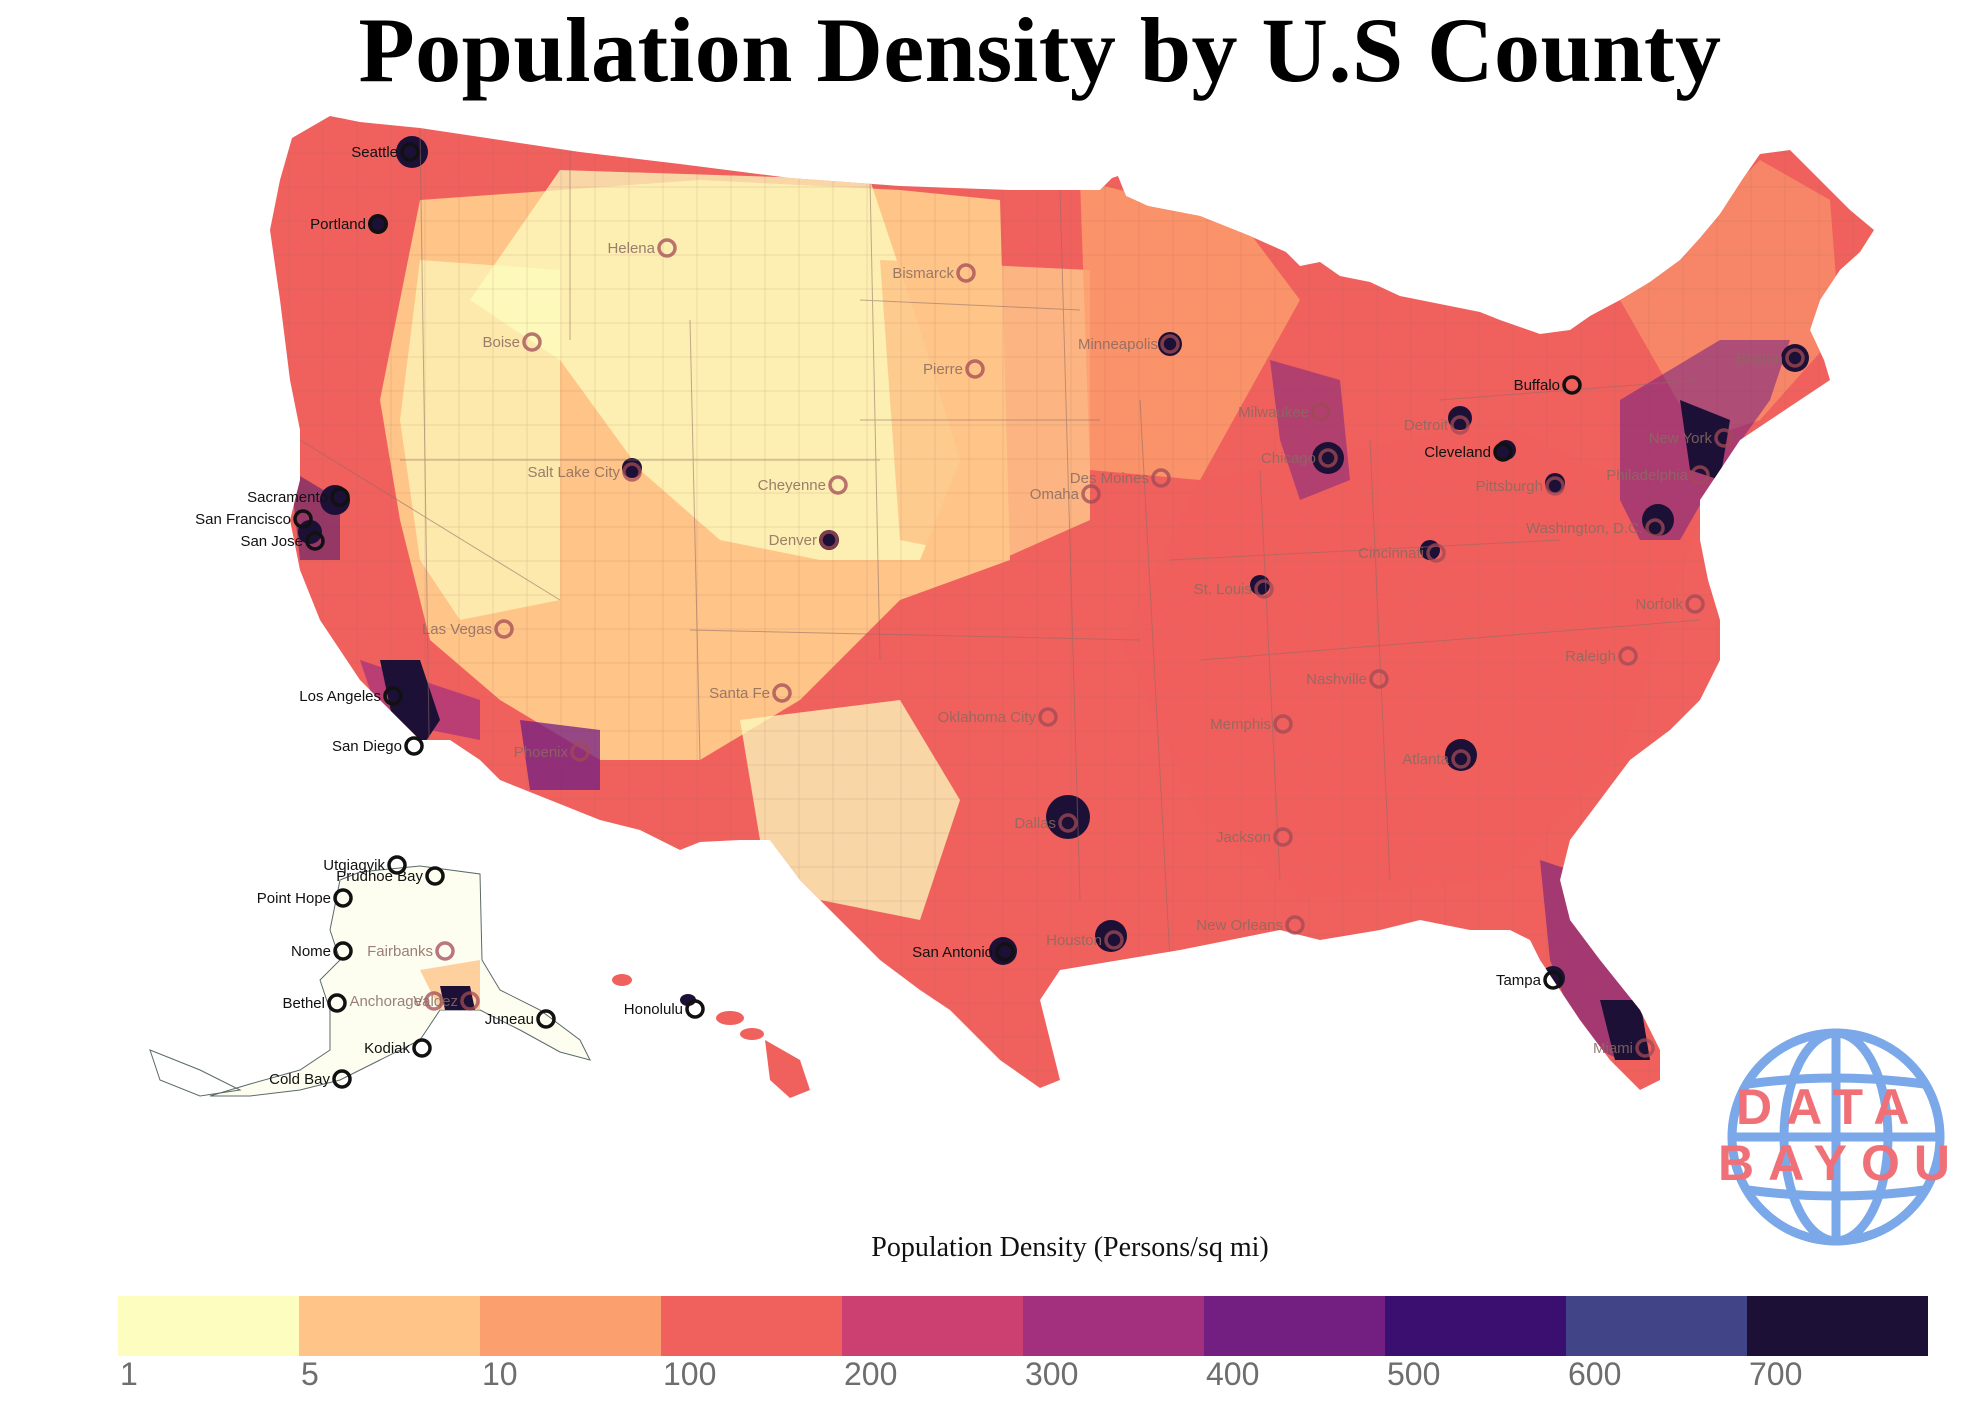 This screenshot has width=1986, height=1406. I want to click on city-label-chicago: Chicago, so click(1288, 458).